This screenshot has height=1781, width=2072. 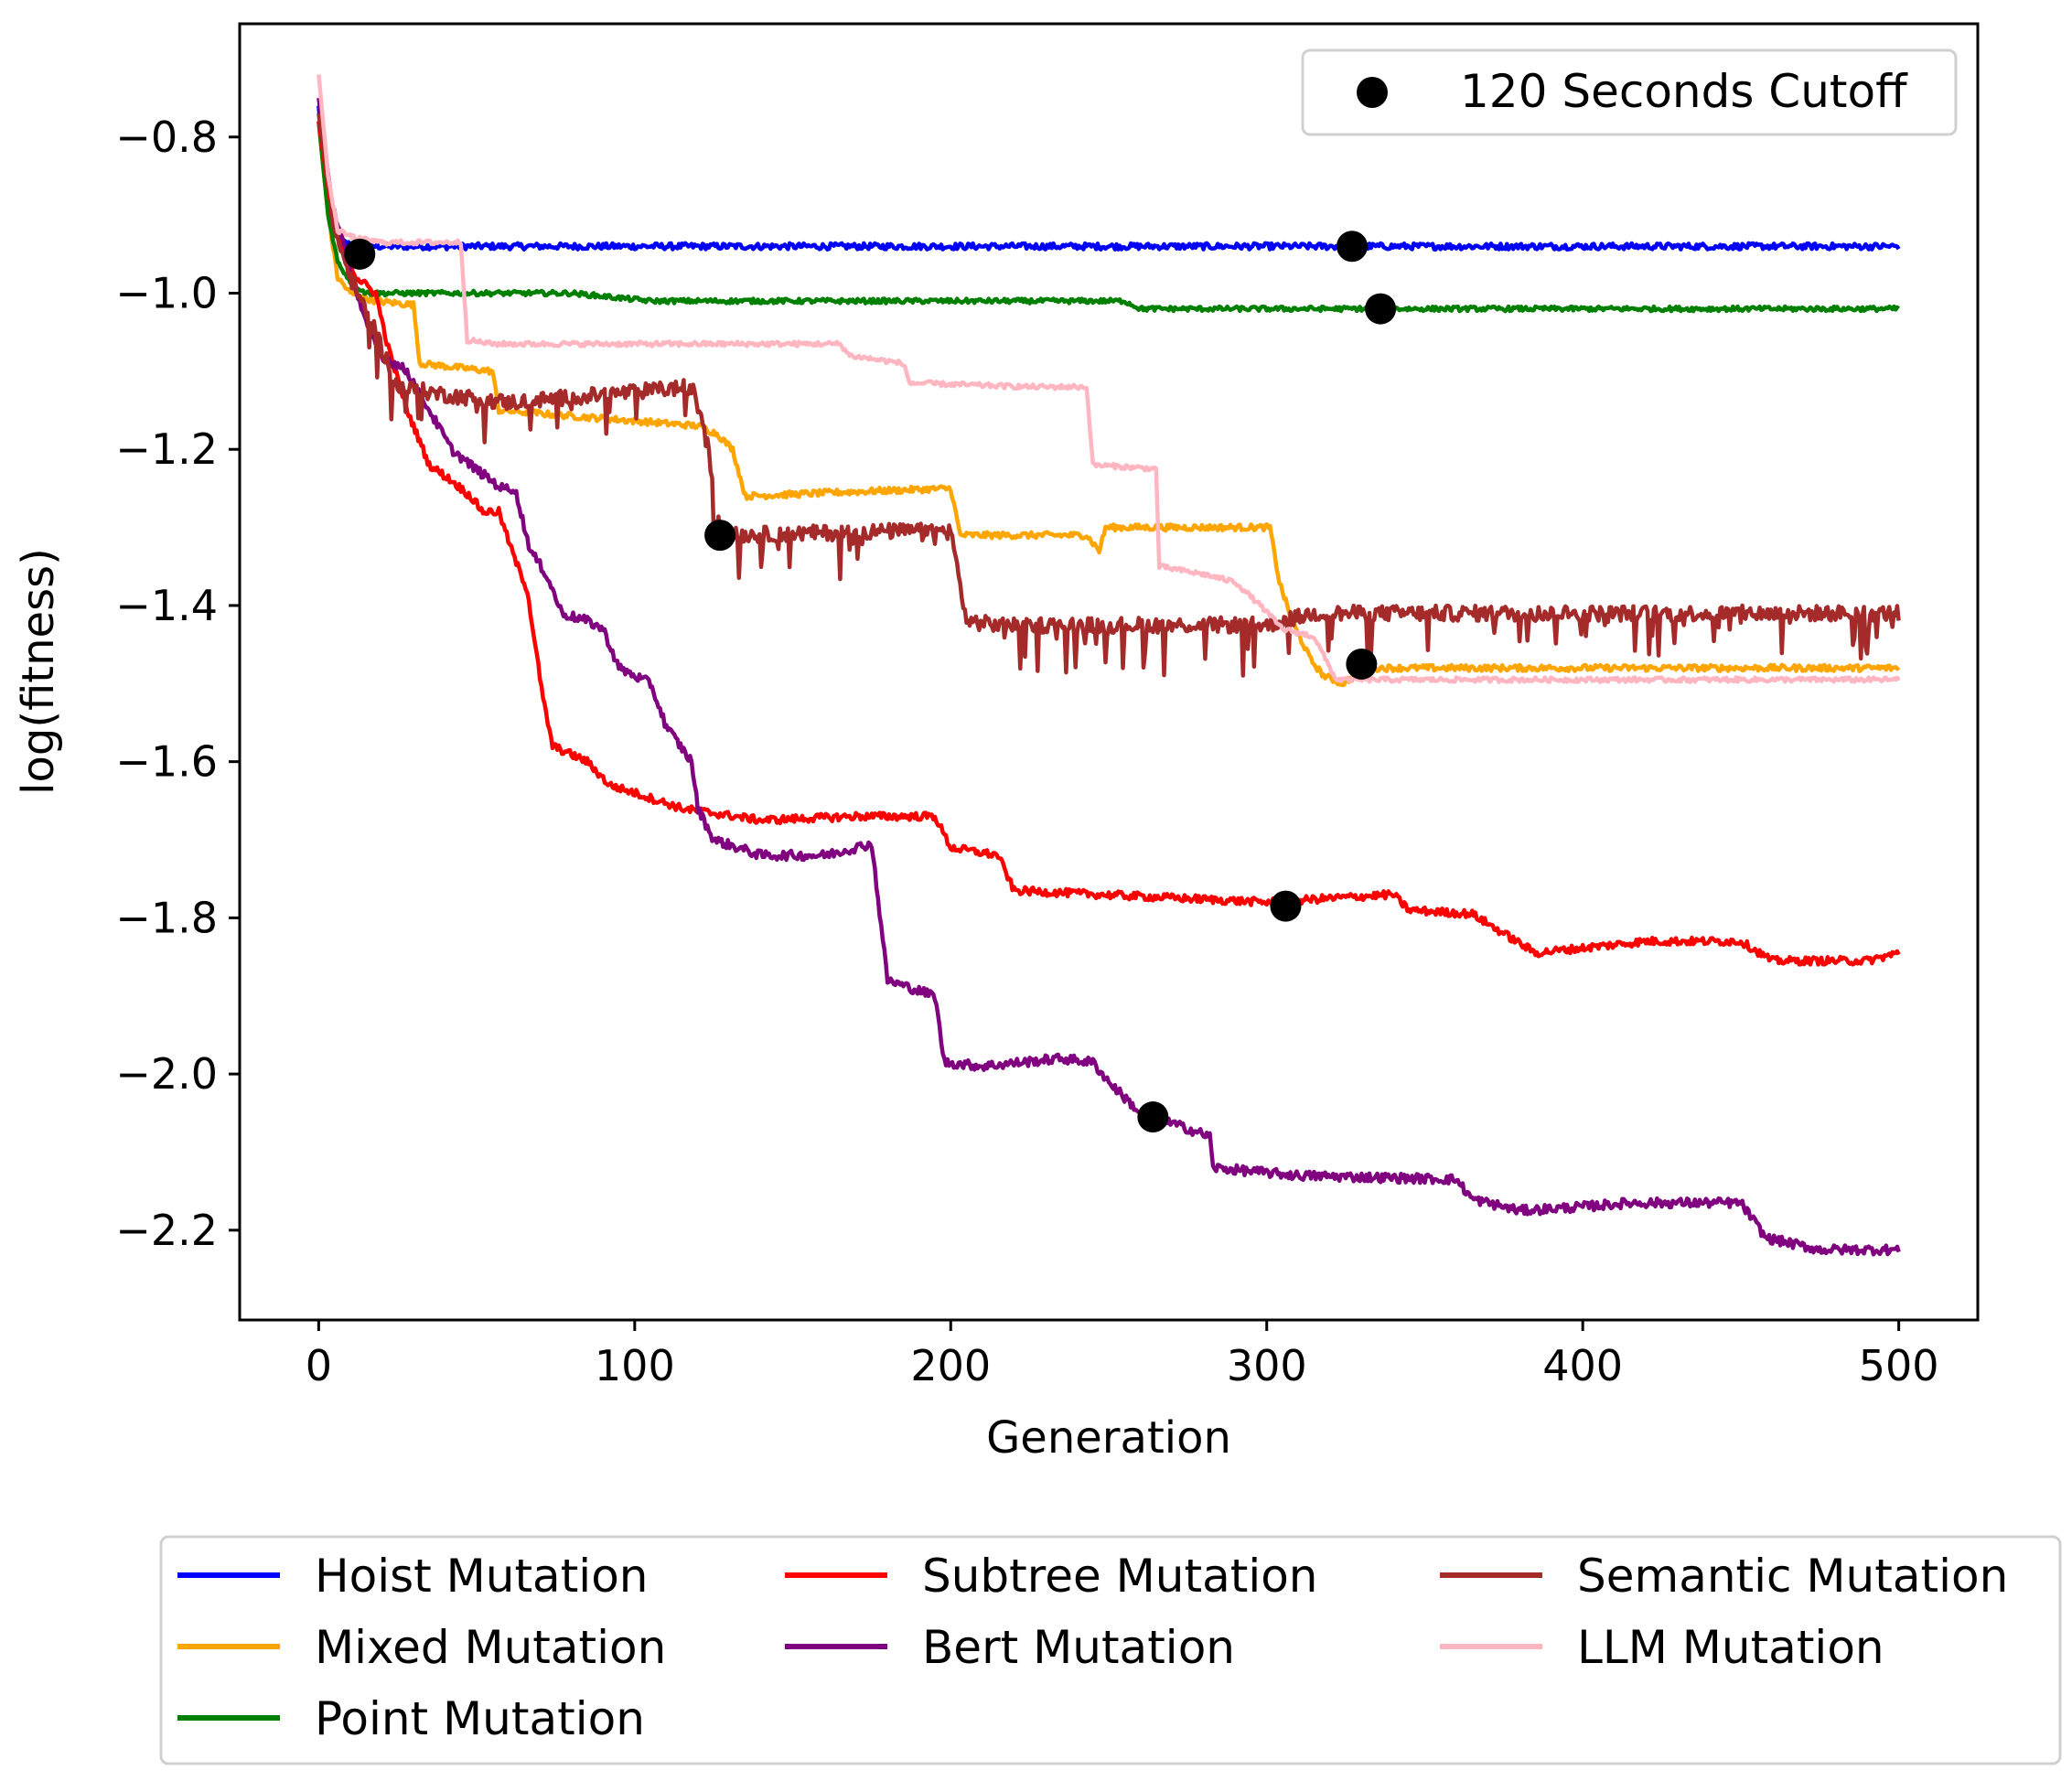 I want to click on y-tick-label-1: −1.0, so click(x=166, y=292).